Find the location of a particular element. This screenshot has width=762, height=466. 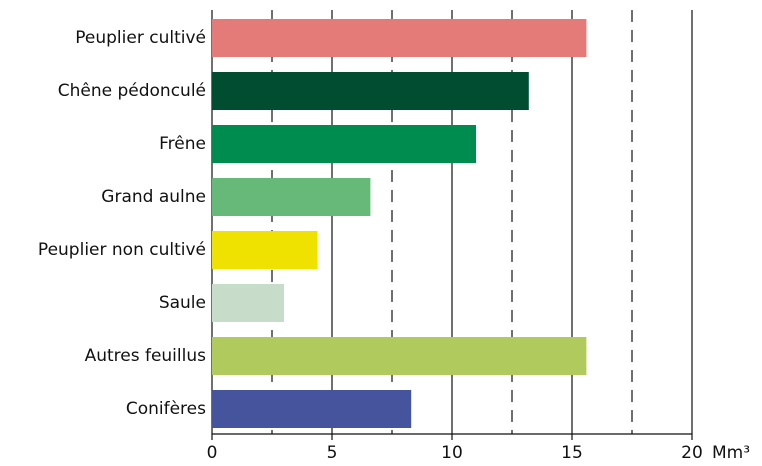

y-tick-label: Frêne is located at coordinates (182, 144).